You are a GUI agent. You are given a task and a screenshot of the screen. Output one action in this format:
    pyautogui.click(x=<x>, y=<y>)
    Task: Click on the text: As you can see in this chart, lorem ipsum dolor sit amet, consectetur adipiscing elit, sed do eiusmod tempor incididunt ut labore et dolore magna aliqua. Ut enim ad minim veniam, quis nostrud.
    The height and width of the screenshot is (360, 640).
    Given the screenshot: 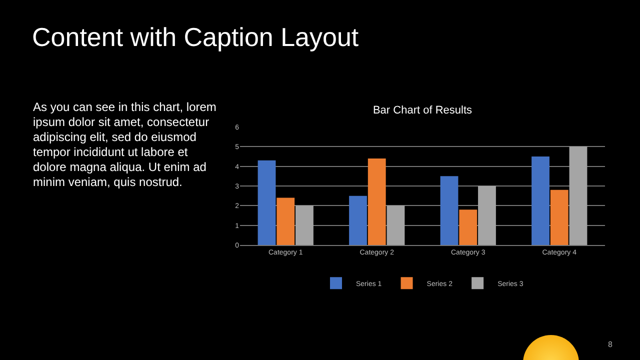 What is the action you would take?
    pyautogui.click(x=125, y=145)
    